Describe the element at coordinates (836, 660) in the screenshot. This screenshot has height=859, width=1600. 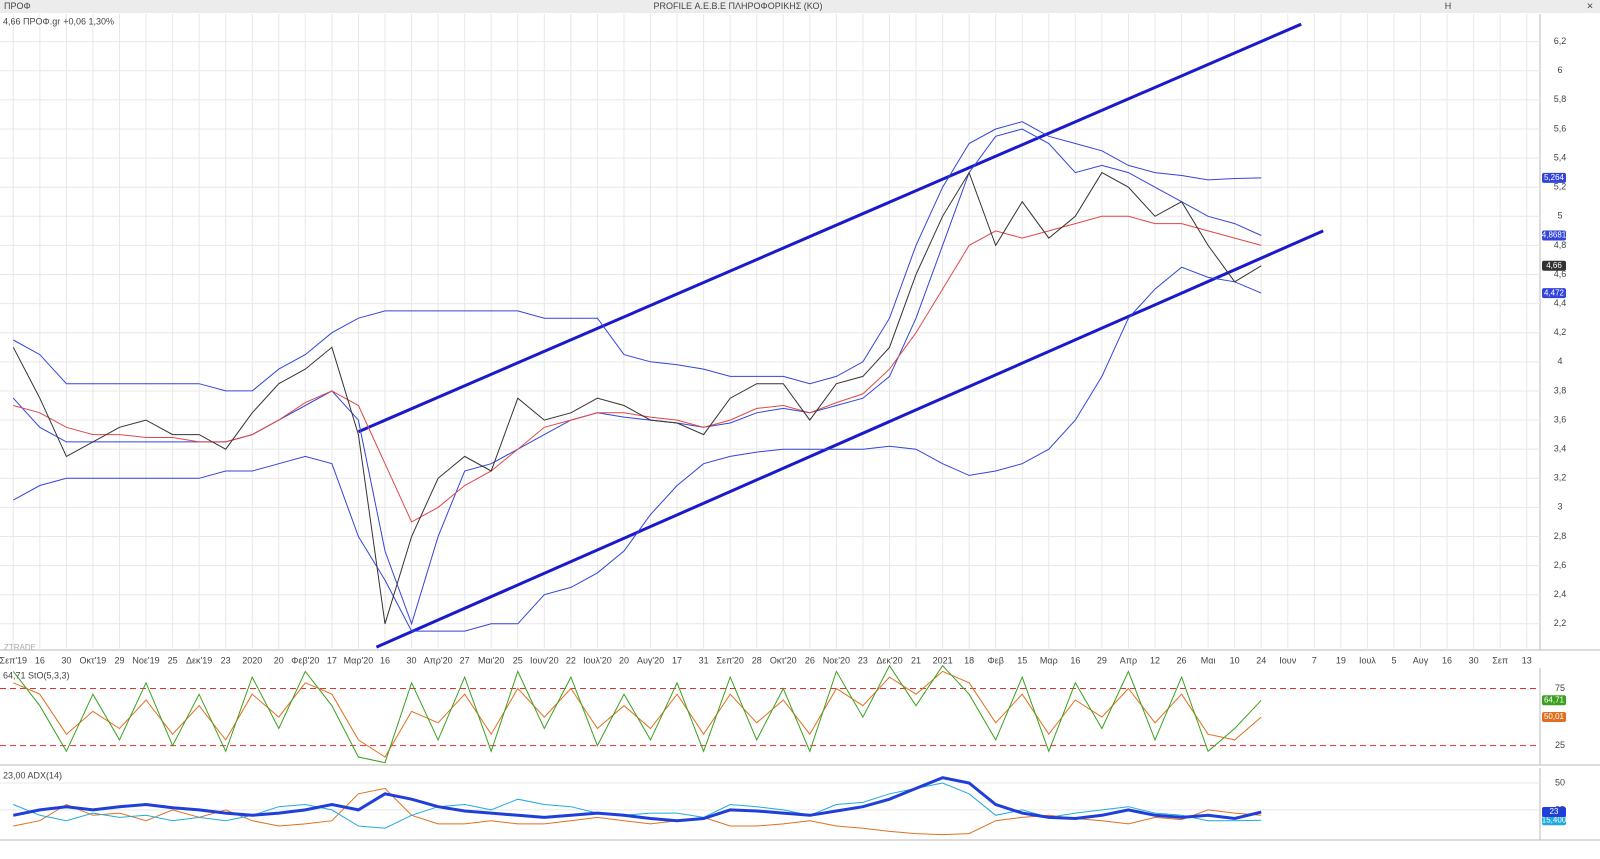
I see `x-tick-label: Νοε'20` at that location.